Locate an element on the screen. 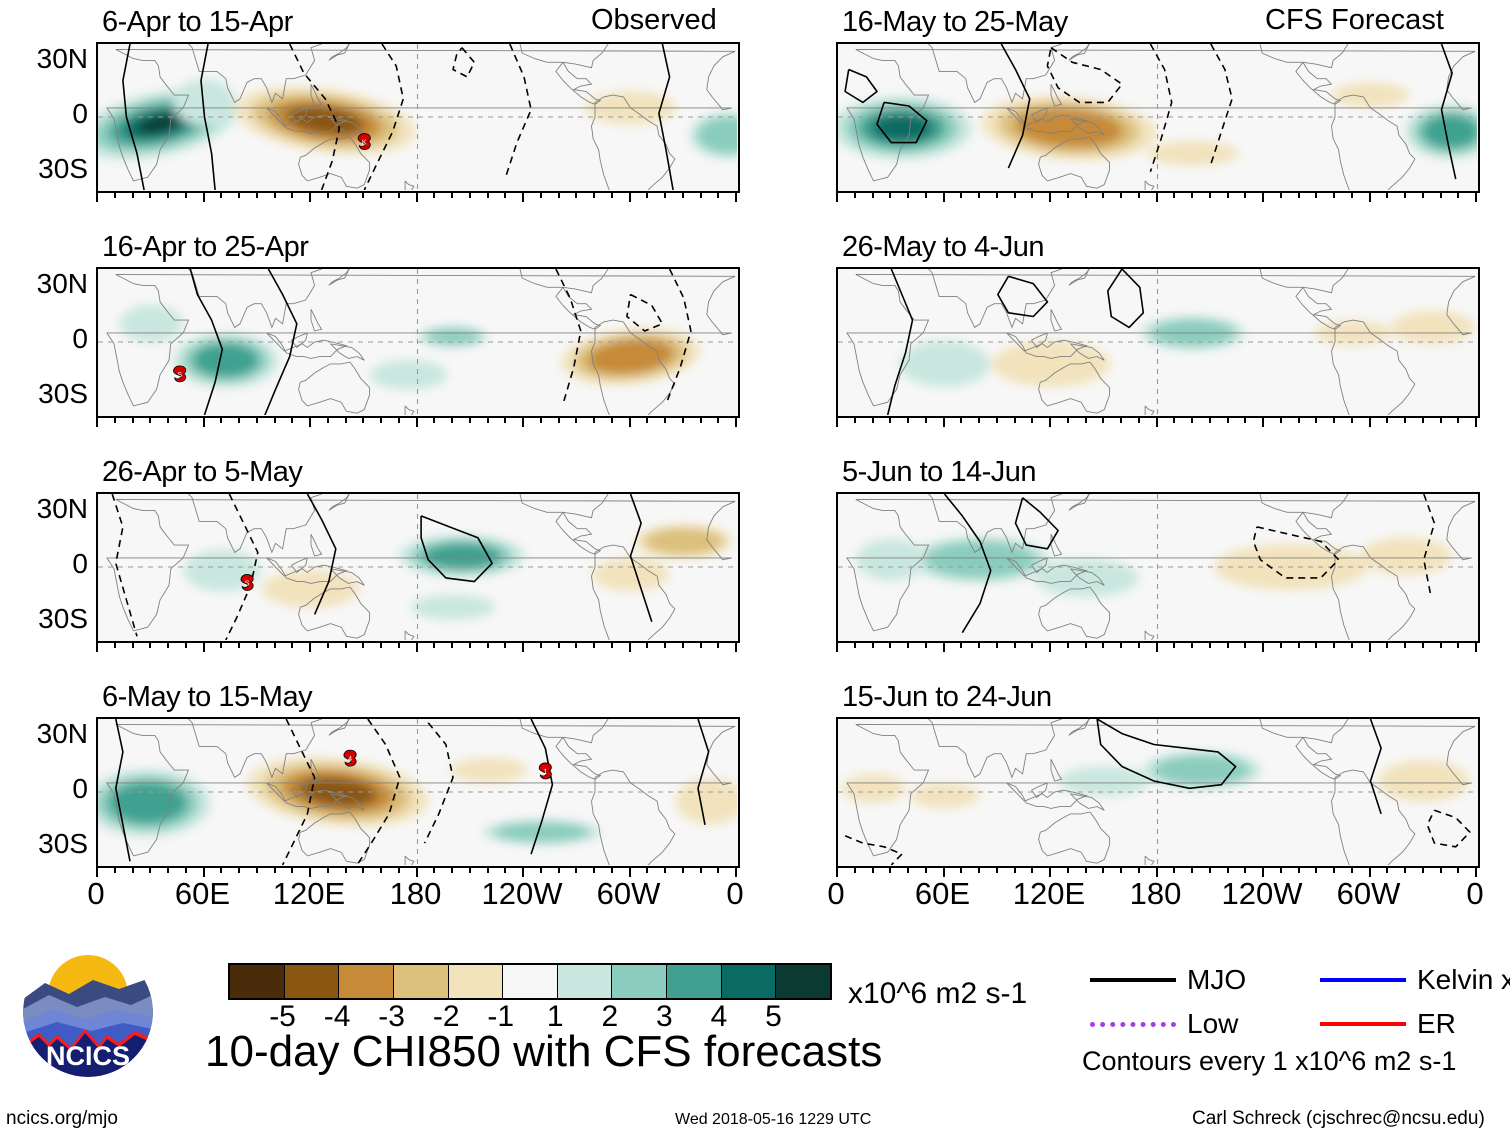 The height and width of the screenshot is (1137, 1510). legend-line-low is located at coordinates (1133, 1024).